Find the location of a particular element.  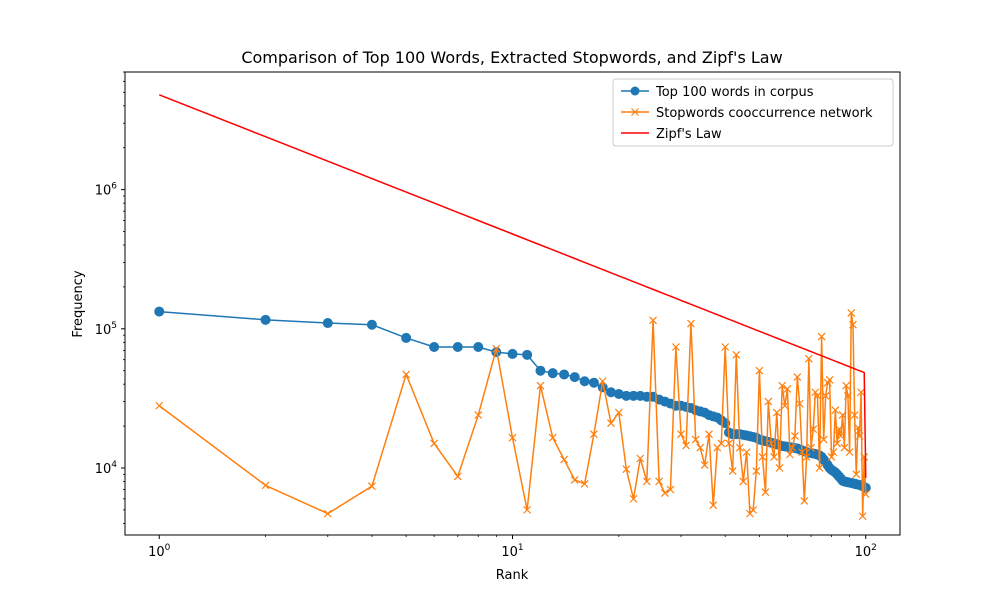

legend-label: Top 100 words in corpus is located at coordinates (734, 92).